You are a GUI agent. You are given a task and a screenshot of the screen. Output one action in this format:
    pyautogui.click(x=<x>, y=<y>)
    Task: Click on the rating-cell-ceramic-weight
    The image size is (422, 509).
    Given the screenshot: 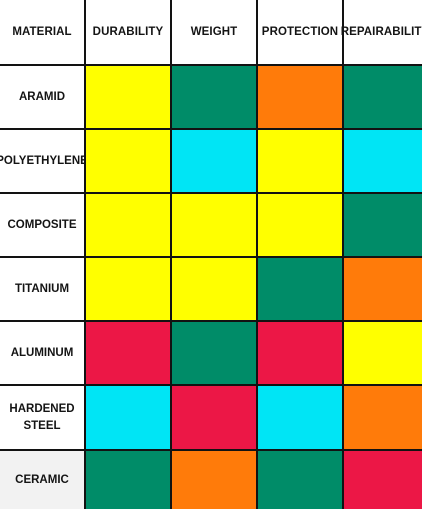 What is the action you would take?
    pyautogui.click(x=214, y=480)
    